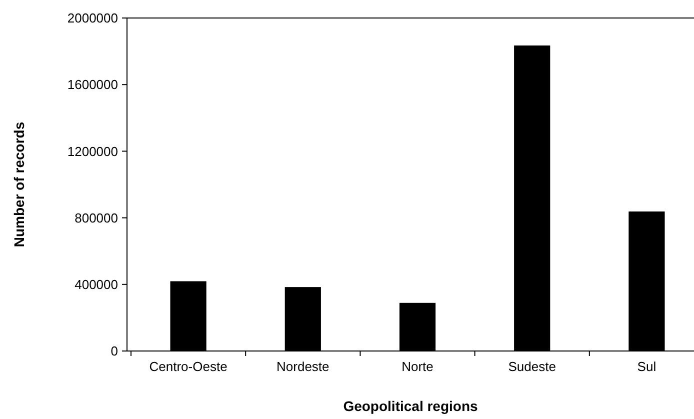 Image resolution: width=694 pixels, height=419 pixels. Describe the element at coordinates (188, 366) in the screenshot. I see `x-tick-label: Centro-Oeste` at that location.